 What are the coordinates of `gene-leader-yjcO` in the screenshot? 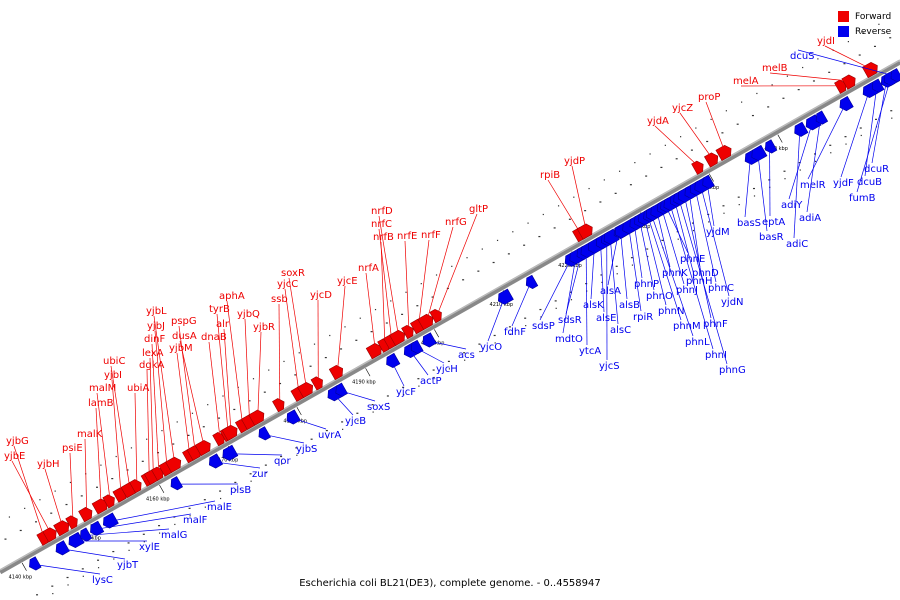 It's located at (496, 319).